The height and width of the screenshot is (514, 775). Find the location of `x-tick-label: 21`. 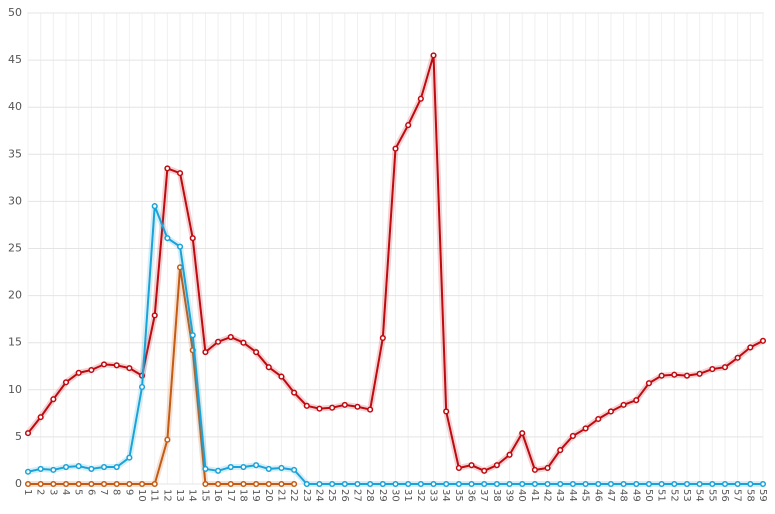

x-tick-label: 21 is located at coordinates (280, 495).